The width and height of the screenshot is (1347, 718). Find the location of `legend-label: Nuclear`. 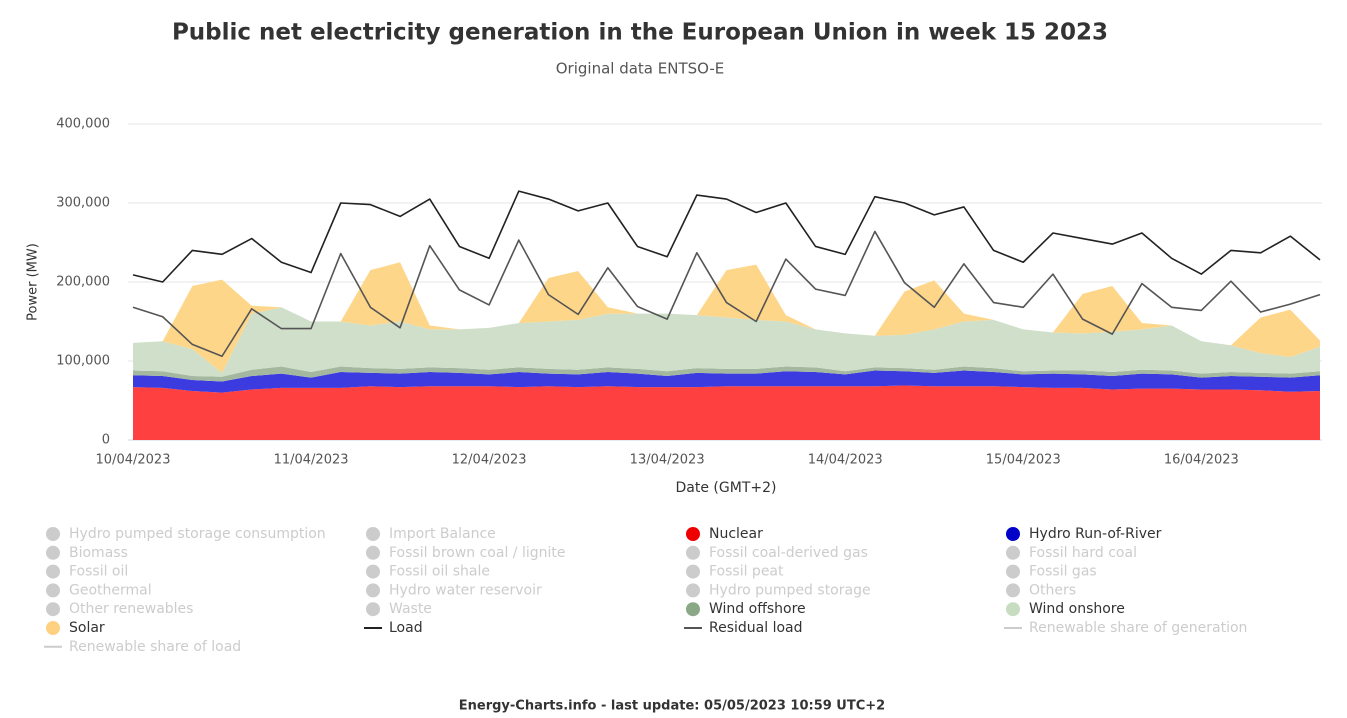

legend-label: Nuclear is located at coordinates (736, 534).